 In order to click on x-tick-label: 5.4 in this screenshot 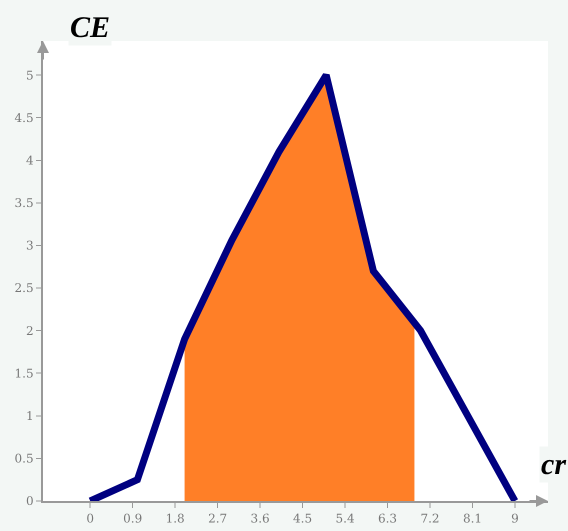, I will do `click(345, 518)`.